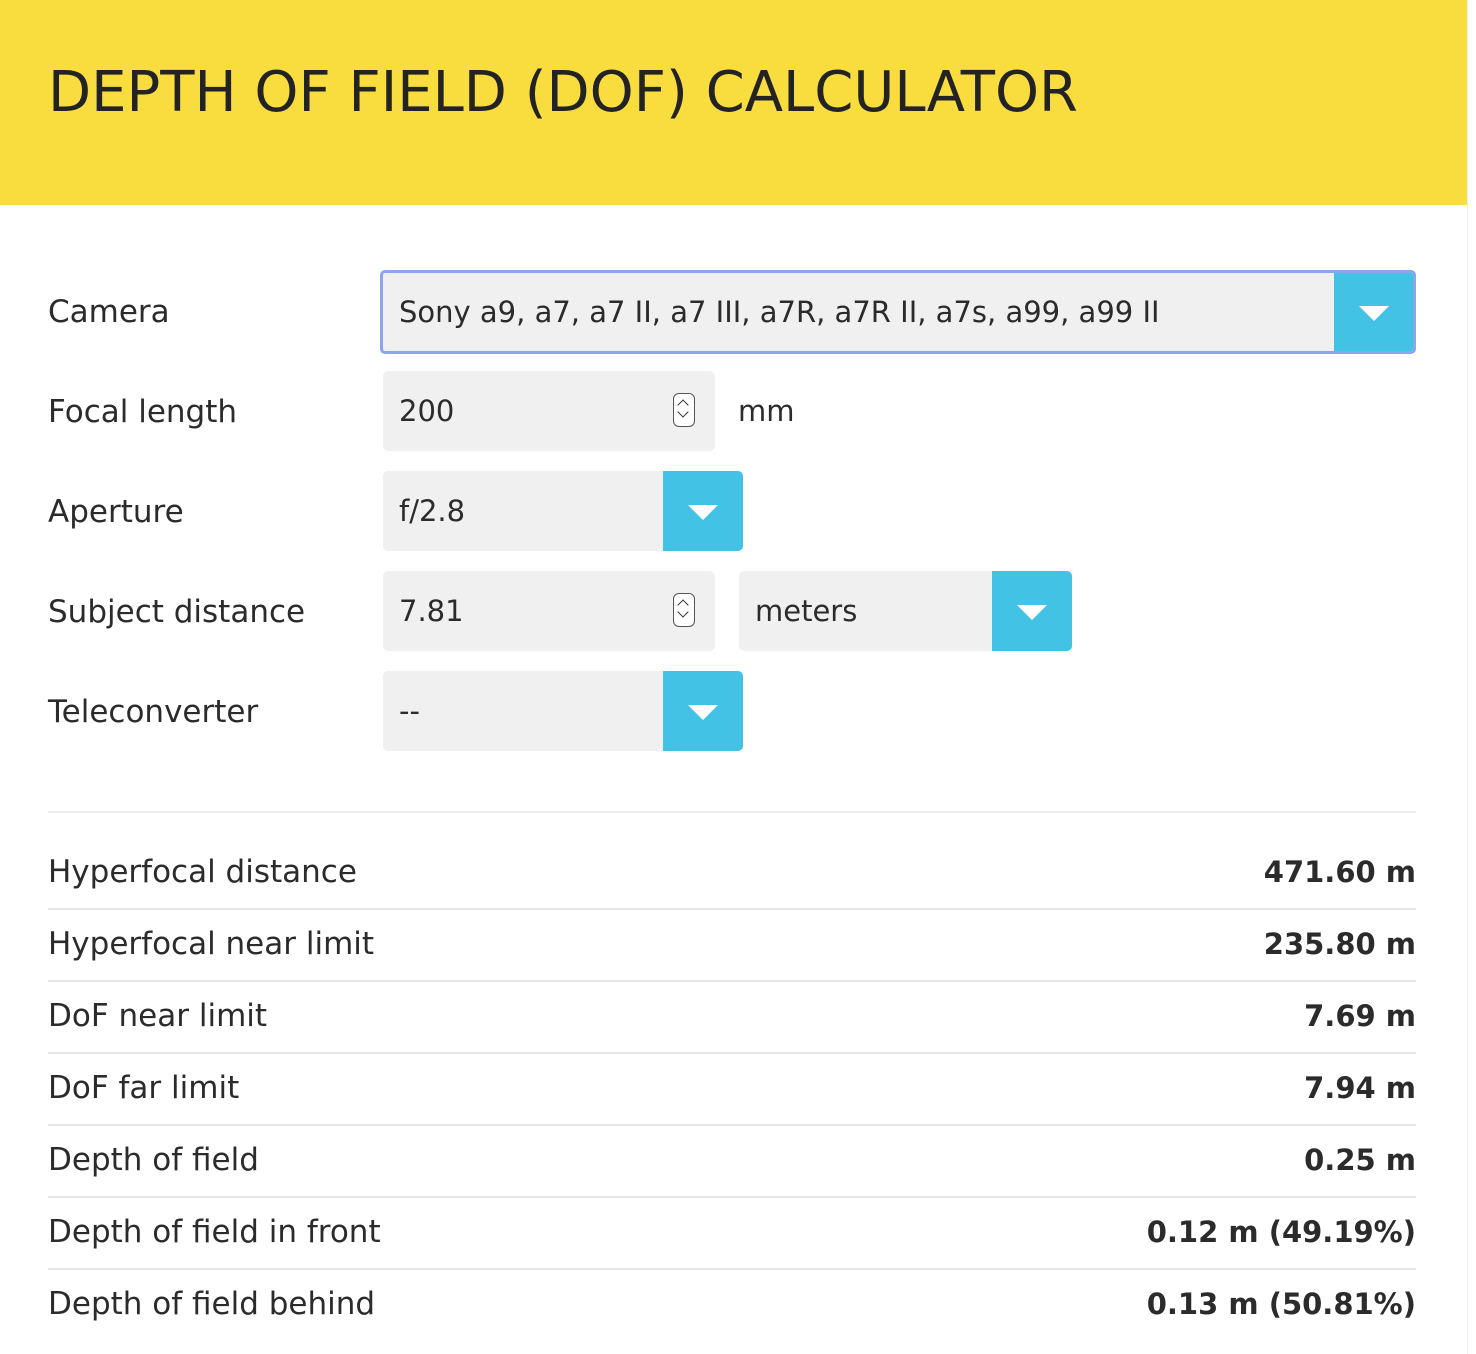 Image resolution: width=1476 pixels, height=1354 pixels. I want to click on aperture-dropdown-button, so click(703, 511).